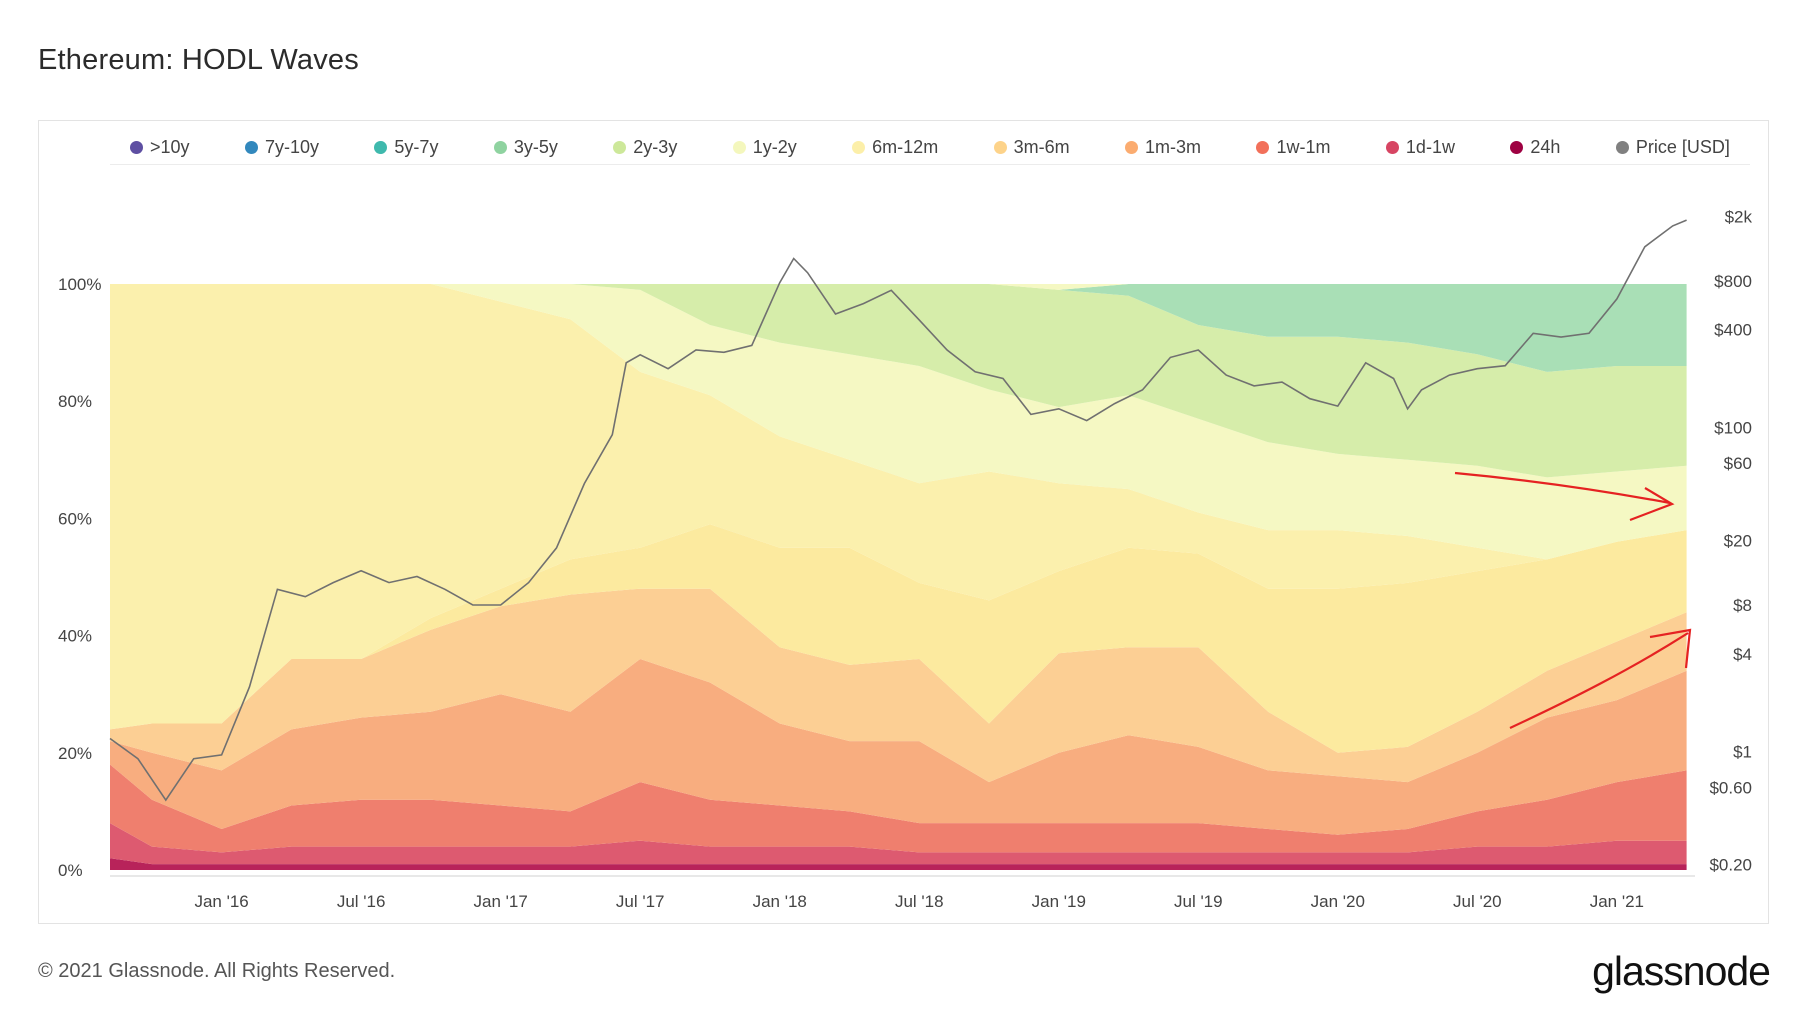 The height and width of the screenshot is (1013, 1800). I want to click on legend-item: 1w-1m, so click(1293, 147).